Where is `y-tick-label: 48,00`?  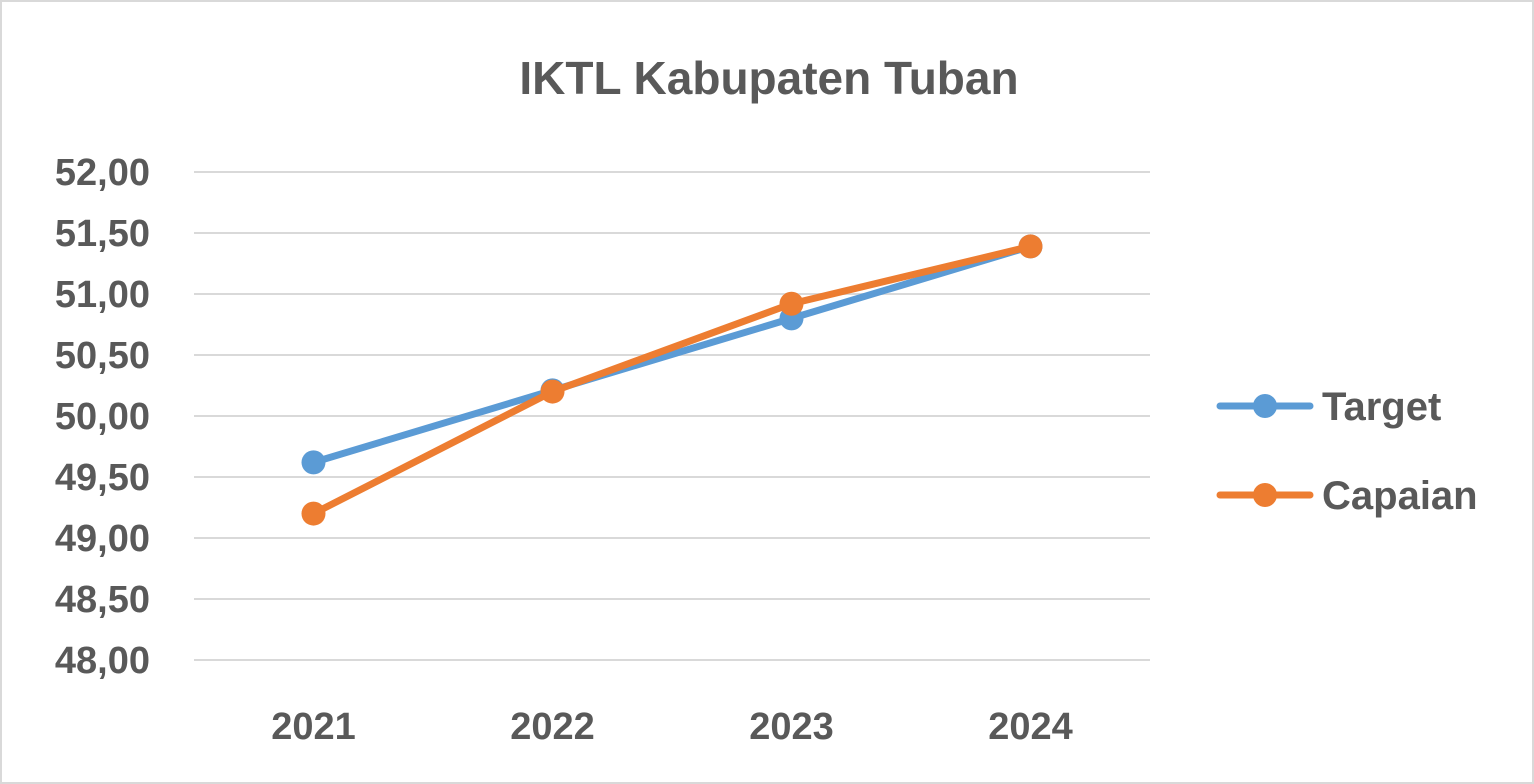
y-tick-label: 48,00 is located at coordinates (102, 661).